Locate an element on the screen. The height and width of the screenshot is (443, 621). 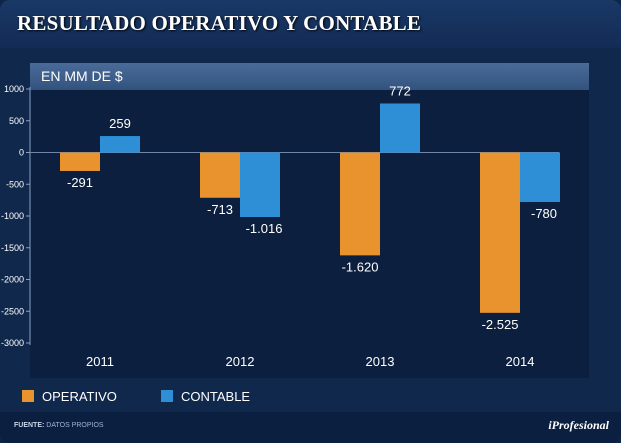
y-tick-label: -2000 is located at coordinates (12, 280).